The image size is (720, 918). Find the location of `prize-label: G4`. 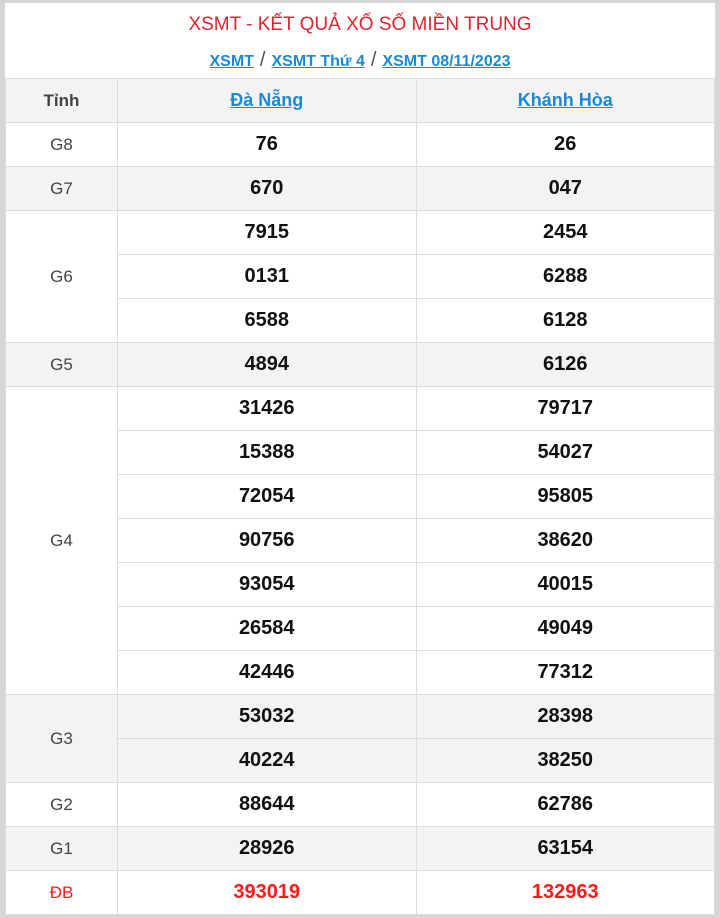

prize-label: G4 is located at coordinates (61, 540).